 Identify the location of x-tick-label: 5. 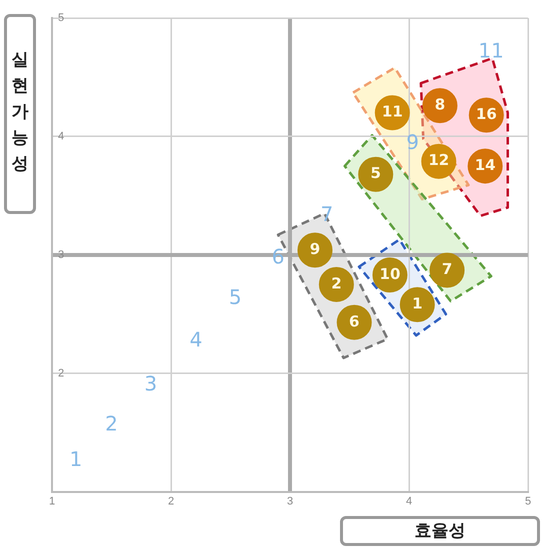
(528, 501).